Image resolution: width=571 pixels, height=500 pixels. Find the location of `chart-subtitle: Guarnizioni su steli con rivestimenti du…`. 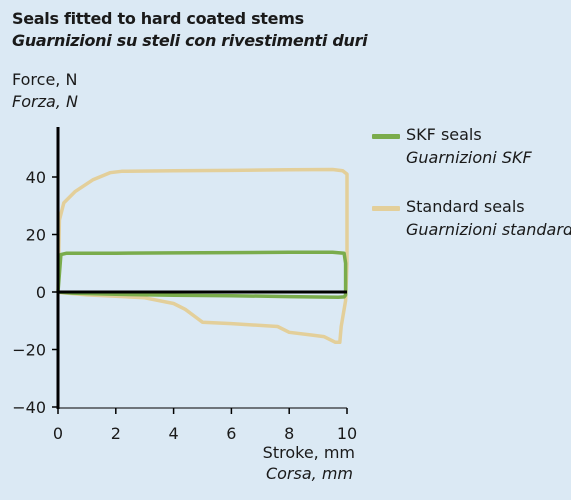

chart-subtitle: Guarnizioni su steli con rivestimenti du… is located at coordinates (190, 40).